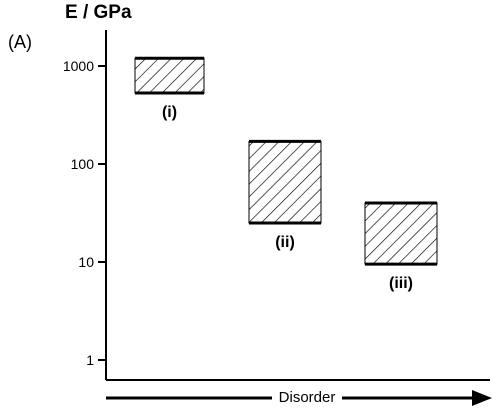 The image size is (500, 408). I want to click on bar-label: (iii), so click(401, 283).